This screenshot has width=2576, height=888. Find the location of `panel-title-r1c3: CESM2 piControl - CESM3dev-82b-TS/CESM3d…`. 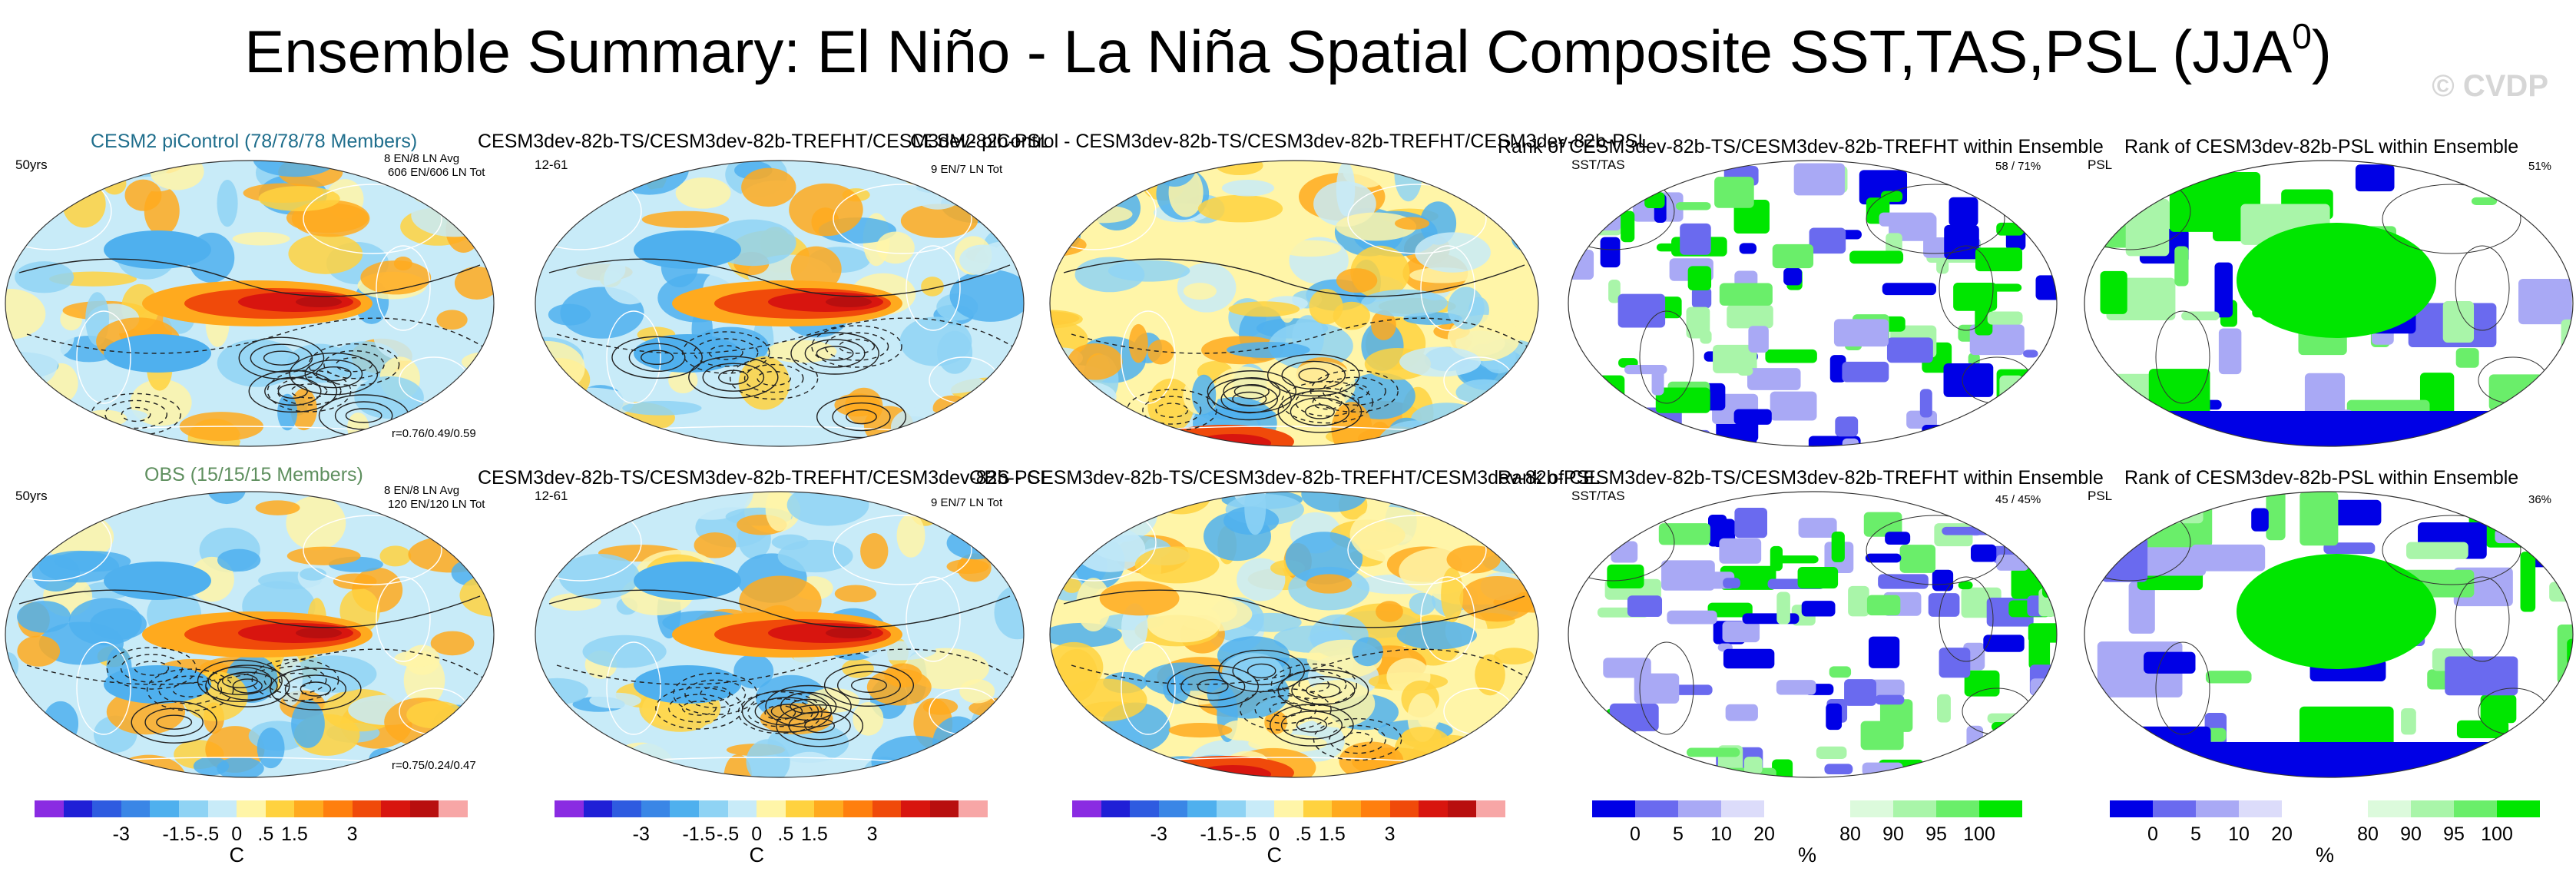

panel-title-r1c3: CESM2 piControl - CESM3dev-82b-TS/CESM3d… is located at coordinates (1279, 141).